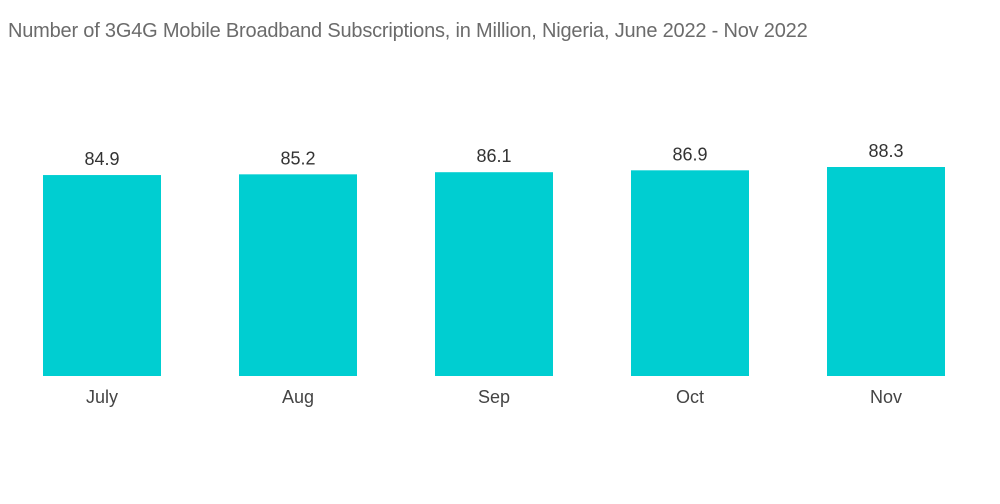 This screenshot has height=504, width=1000. I want to click on x-tick-label-july: July, so click(102, 397).